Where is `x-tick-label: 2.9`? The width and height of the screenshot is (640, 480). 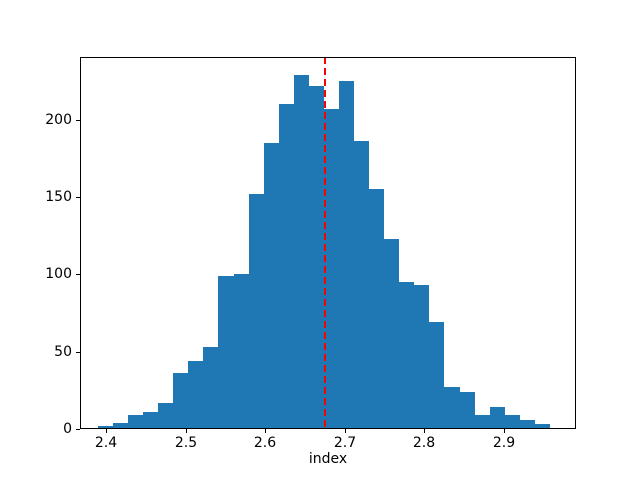 x-tick-label: 2.9 is located at coordinates (504, 443).